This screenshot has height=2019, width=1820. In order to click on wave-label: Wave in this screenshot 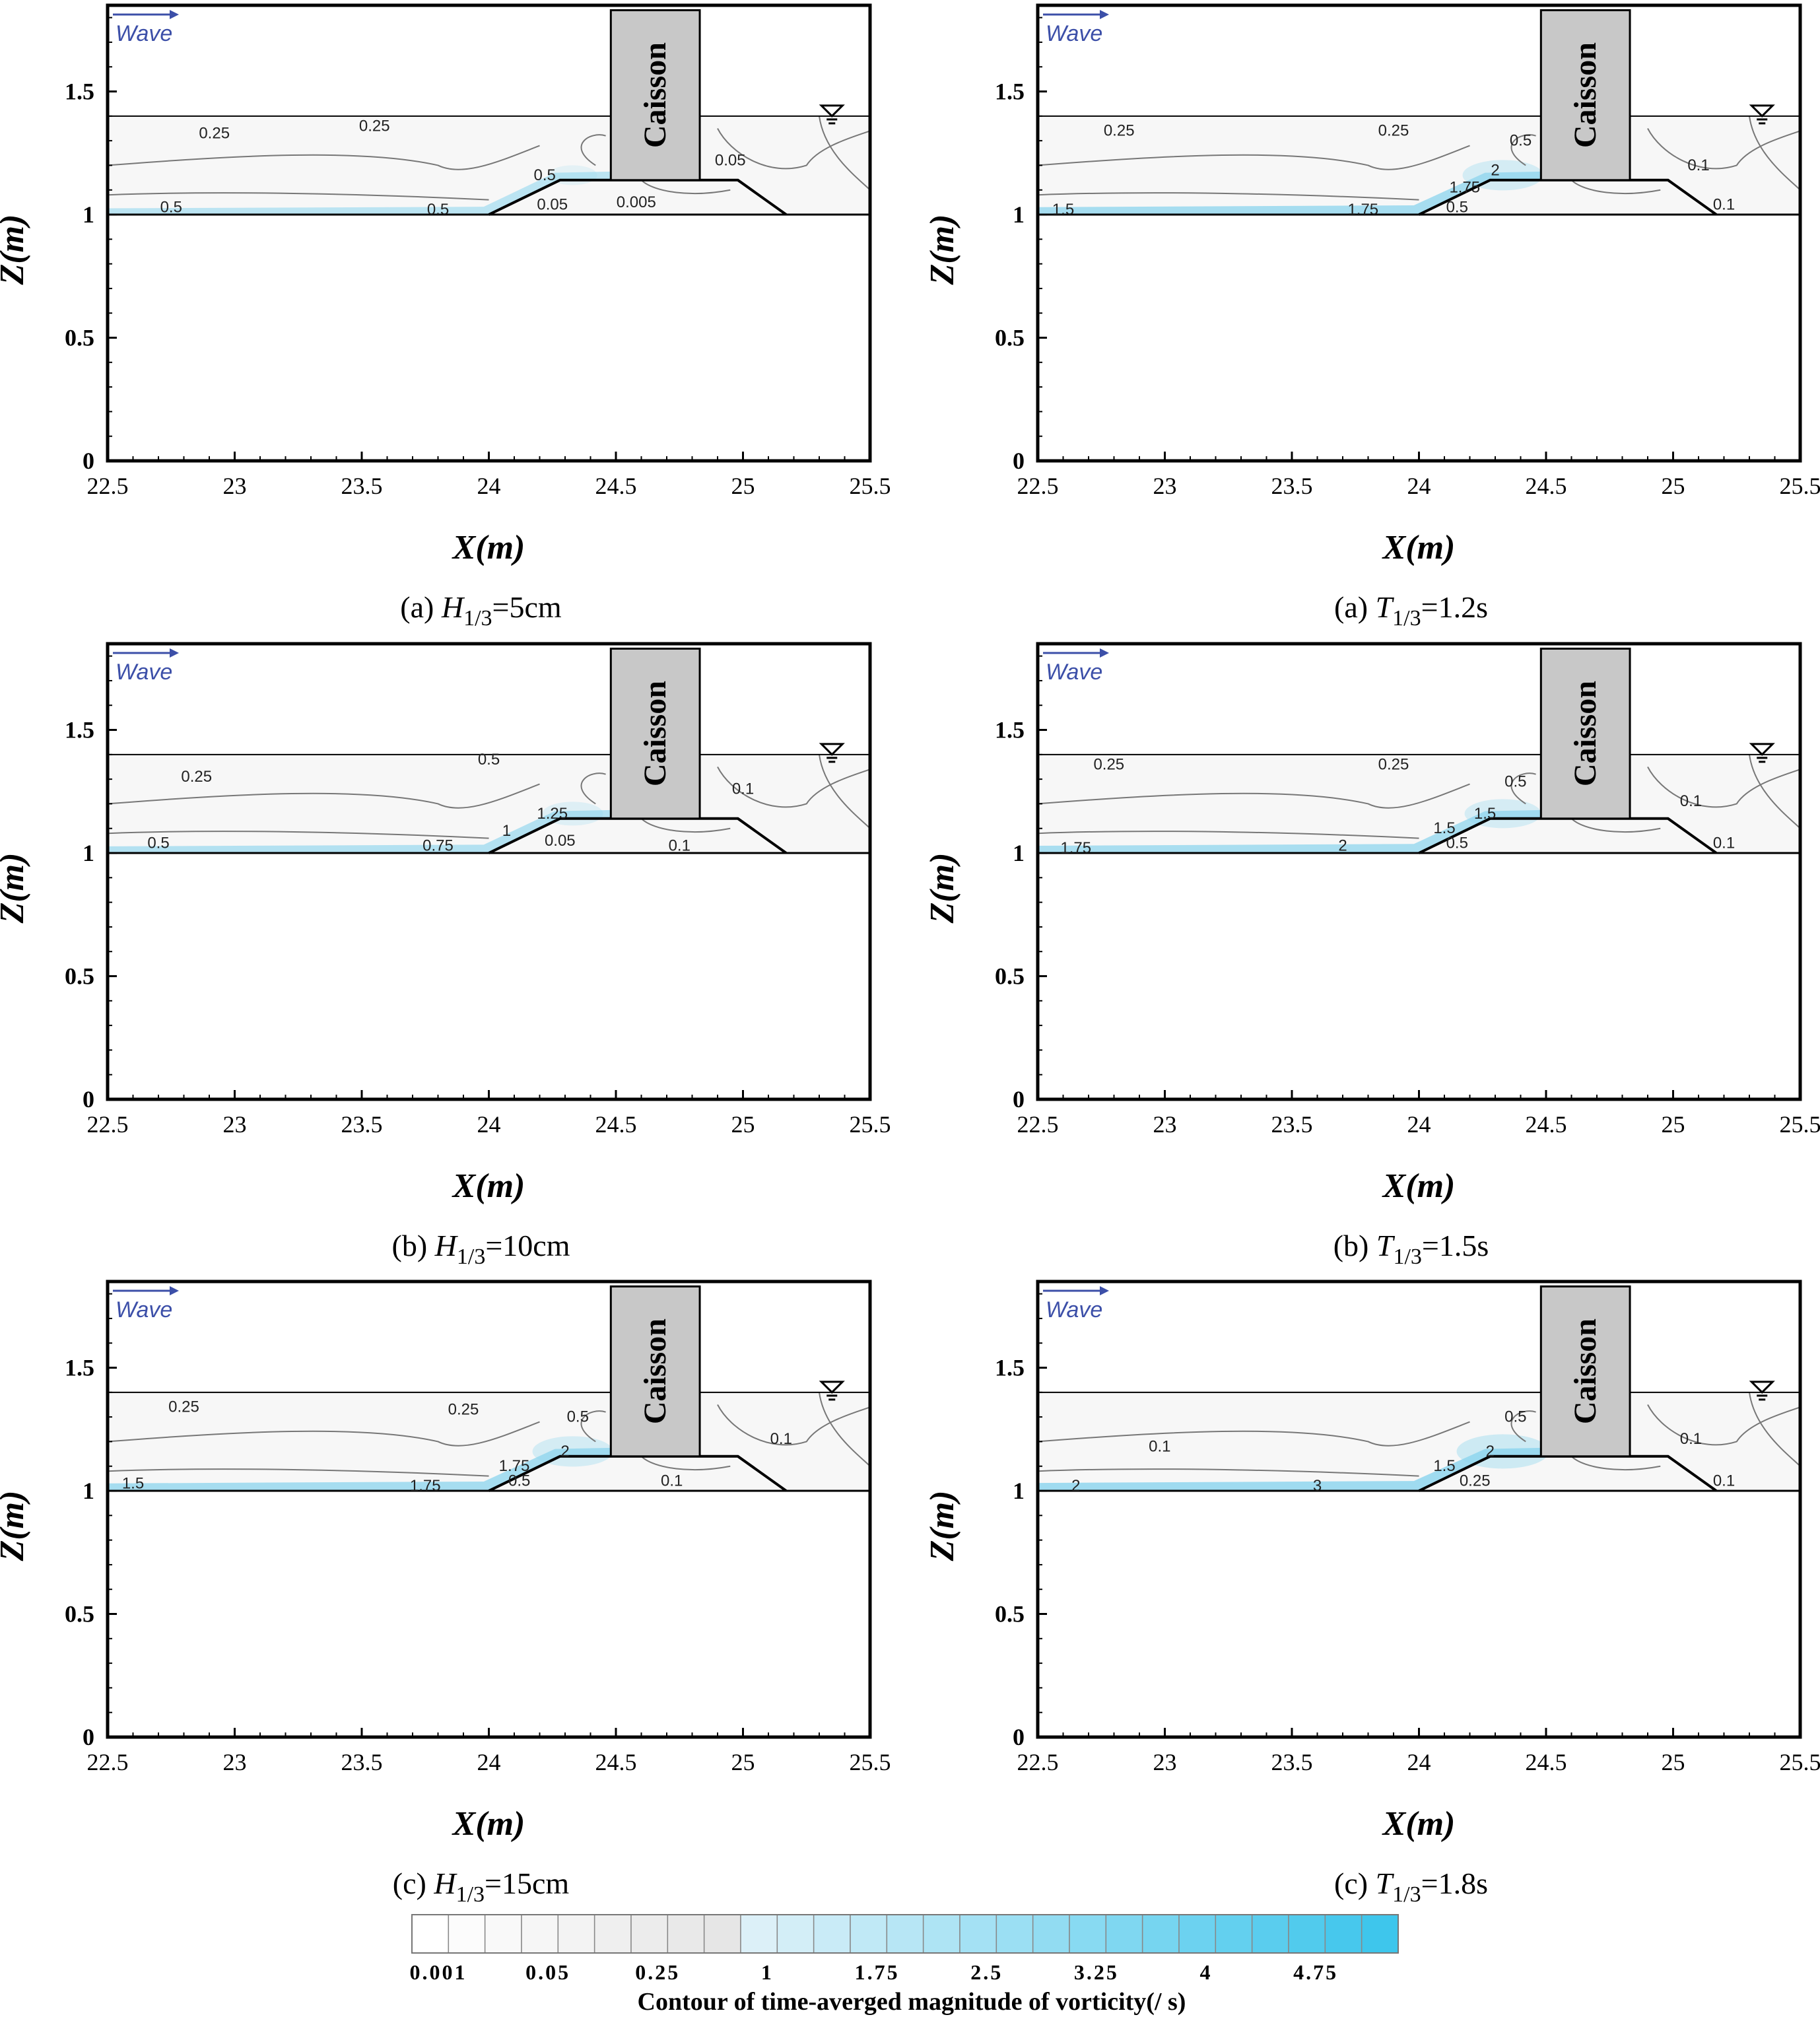, I will do `click(1074, 1309)`.